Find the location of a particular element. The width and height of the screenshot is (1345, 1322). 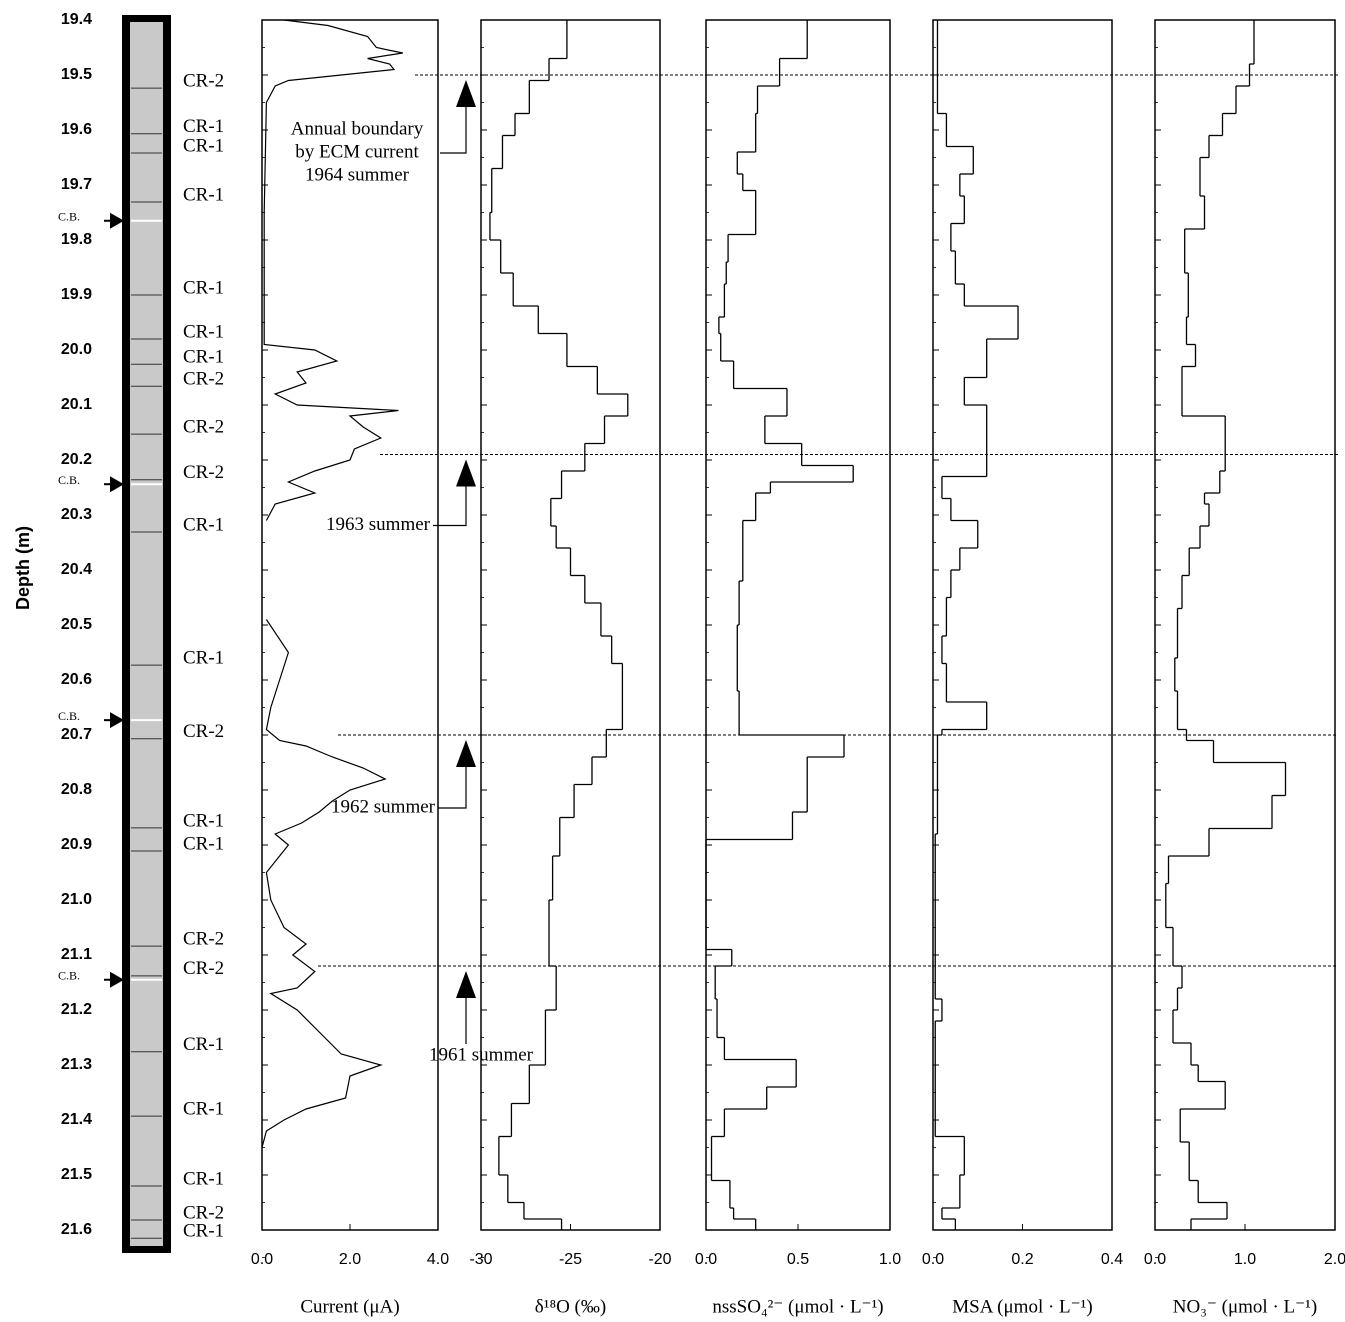

x-axis-label: δ¹⁸O (‰) is located at coordinates (570, 1306).